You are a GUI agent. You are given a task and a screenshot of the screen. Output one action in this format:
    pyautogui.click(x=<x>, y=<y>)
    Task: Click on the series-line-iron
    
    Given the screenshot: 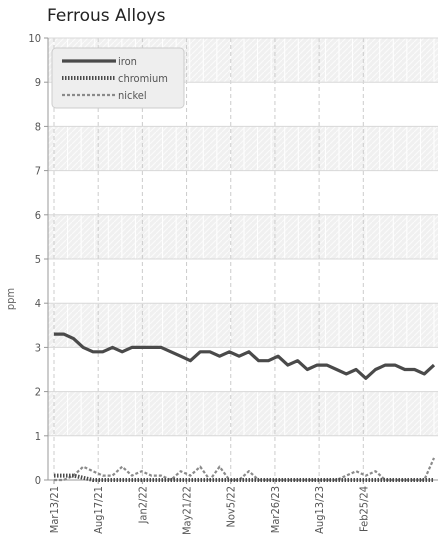 What is the action you would take?
    pyautogui.click(x=245, y=356)
    